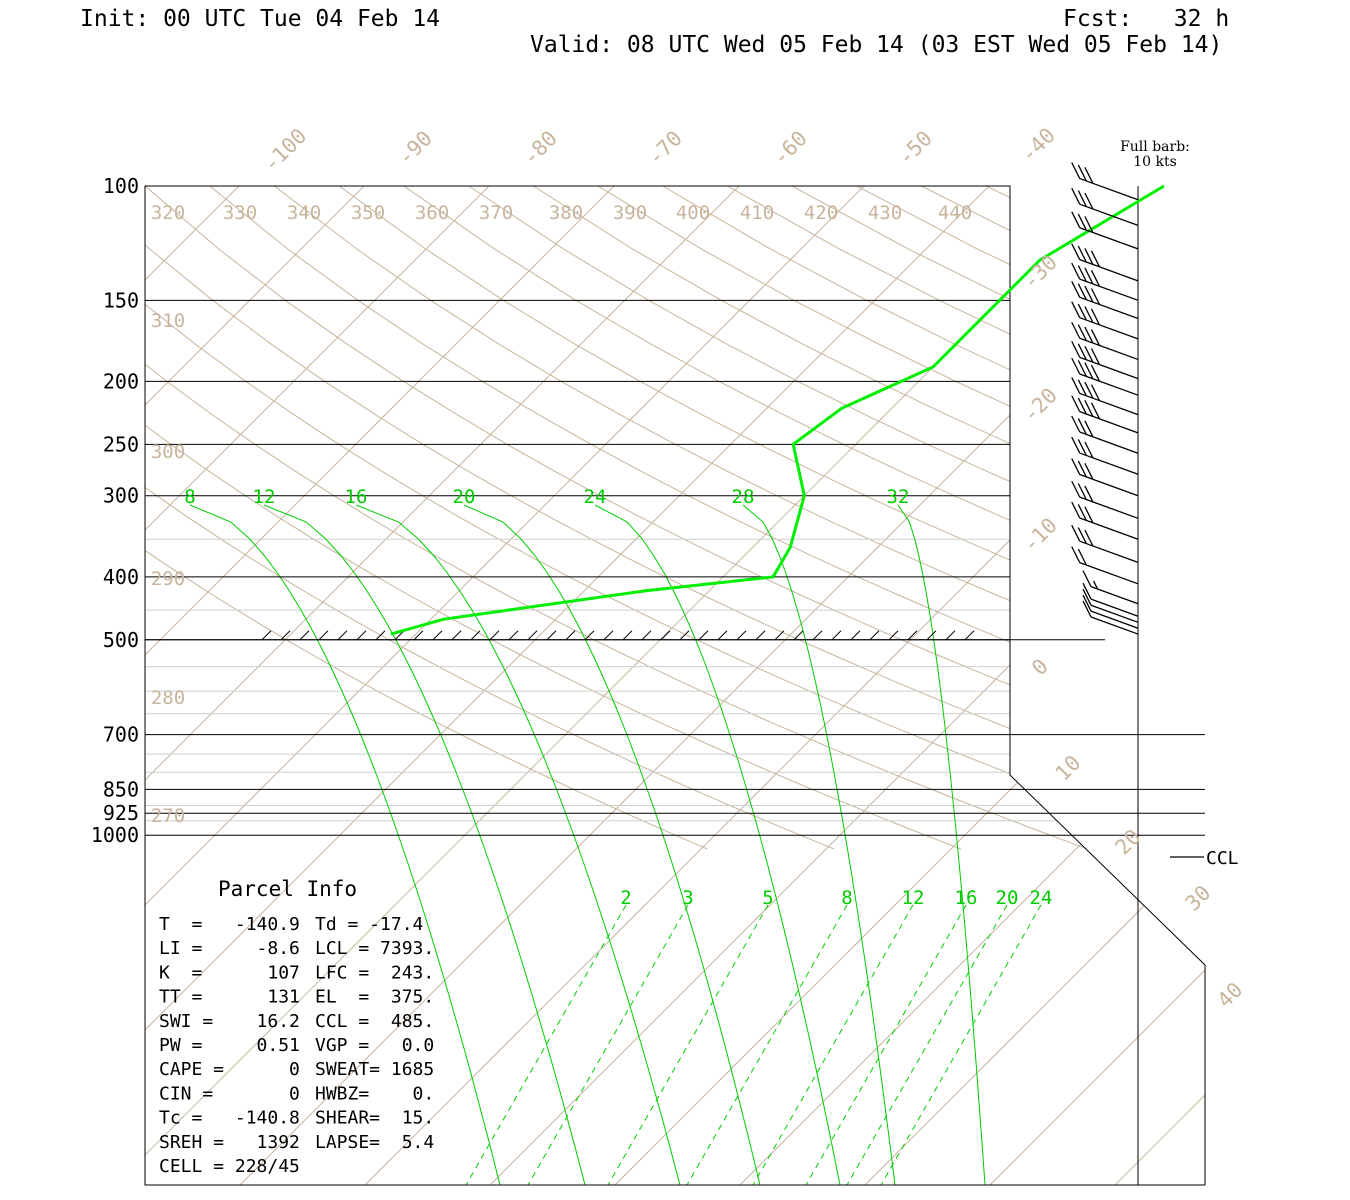 Image resolution: width=1350 pixels, height=1200 pixels. I want to click on isotherm-label: -80, so click(540, 148).